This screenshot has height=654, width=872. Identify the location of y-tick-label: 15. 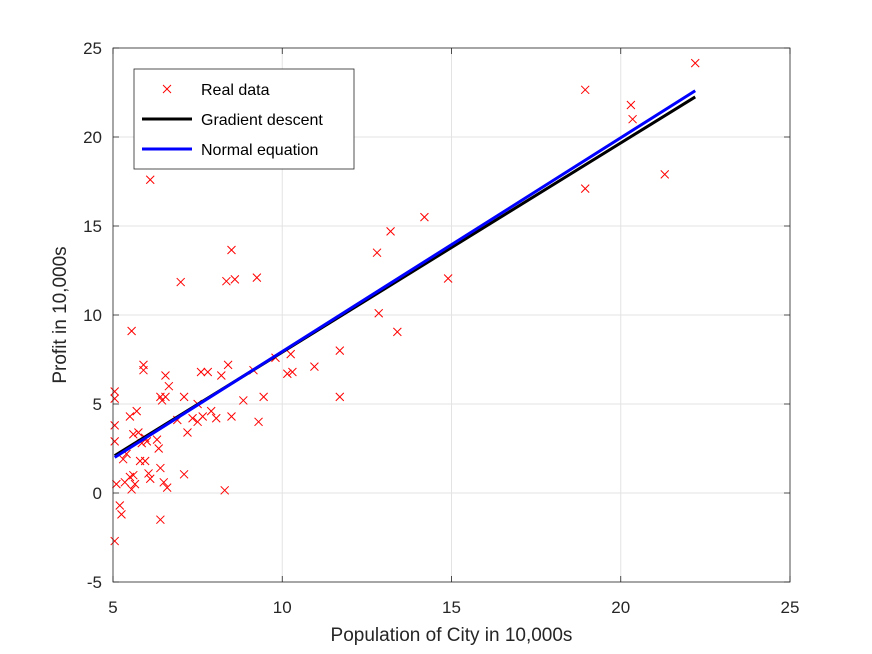
(92, 226).